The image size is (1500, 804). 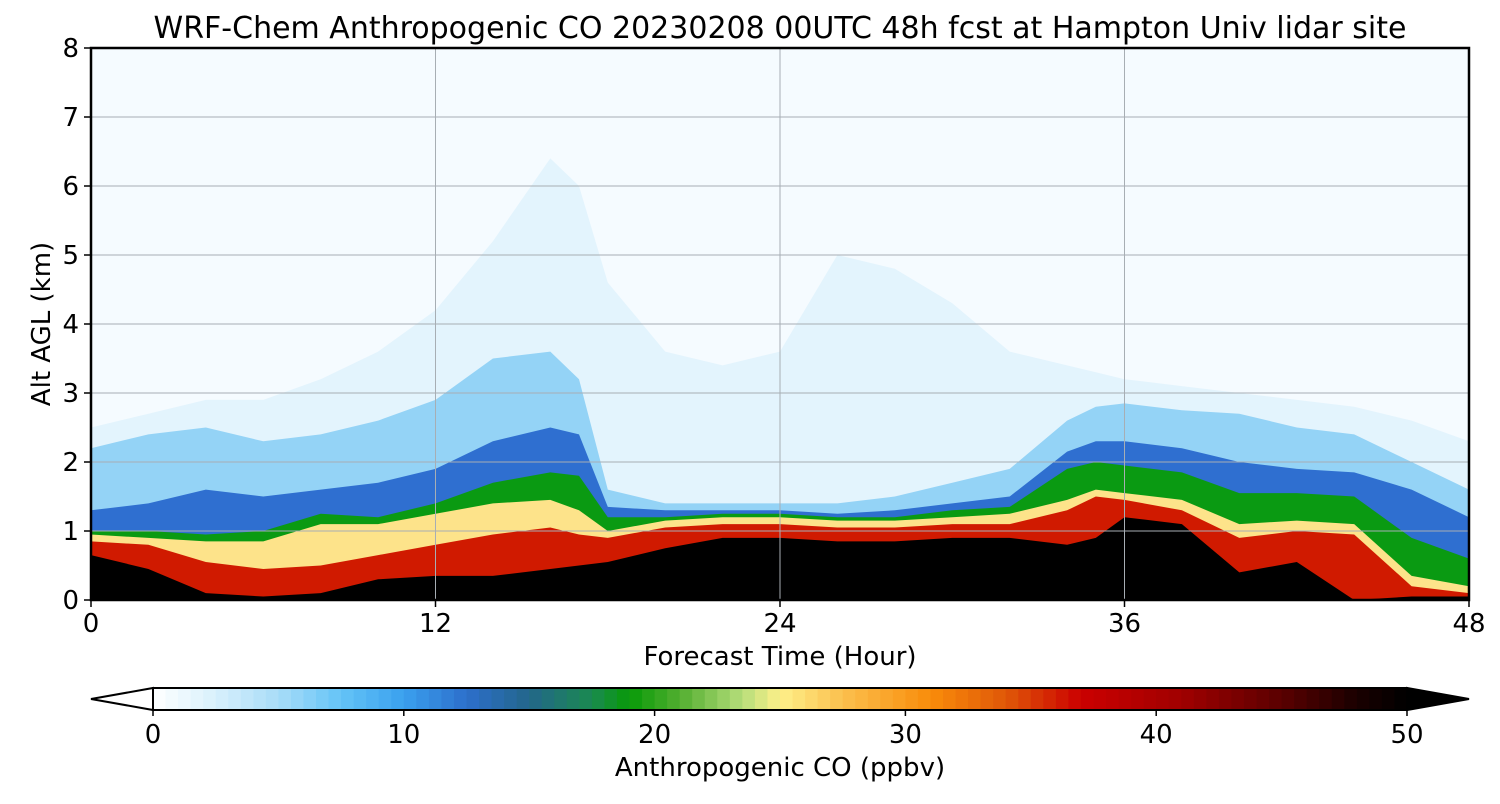 What do you see at coordinates (70, 601) in the screenshot?
I see `y-tick-label: 0` at bounding box center [70, 601].